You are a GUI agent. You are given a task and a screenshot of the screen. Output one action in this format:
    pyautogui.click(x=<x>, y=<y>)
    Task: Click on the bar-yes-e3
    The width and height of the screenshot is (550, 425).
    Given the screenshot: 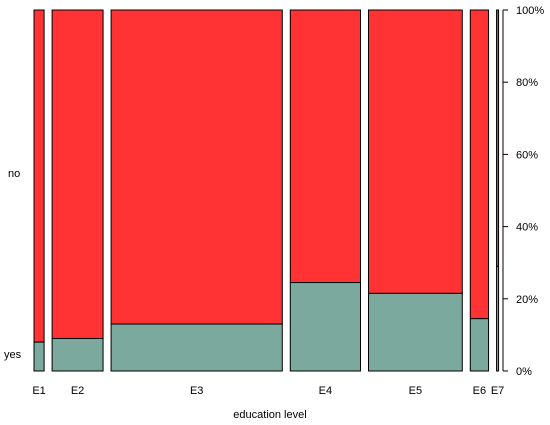 What is the action you would take?
    pyautogui.click(x=196, y=347)
    